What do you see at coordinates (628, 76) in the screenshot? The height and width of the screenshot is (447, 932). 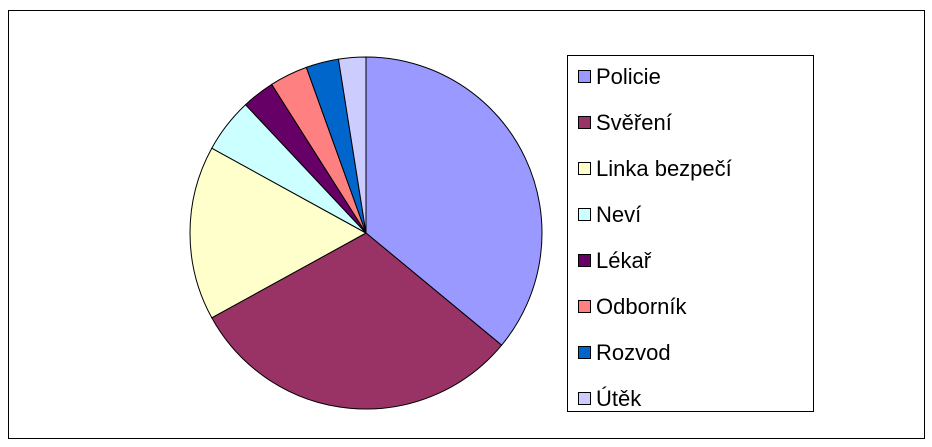 I see `legend-label: Policie` at bounding box center [628, 76].